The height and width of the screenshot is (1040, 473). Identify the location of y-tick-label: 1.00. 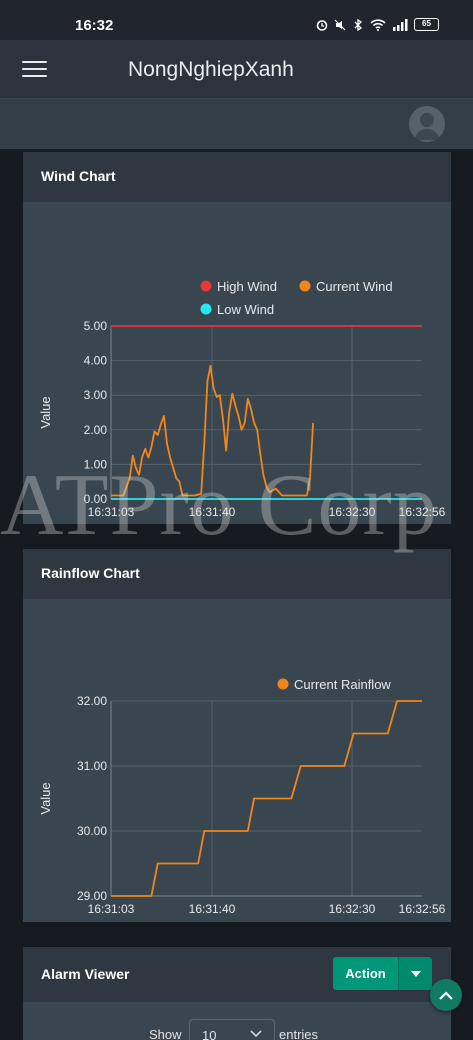
(96, 464).